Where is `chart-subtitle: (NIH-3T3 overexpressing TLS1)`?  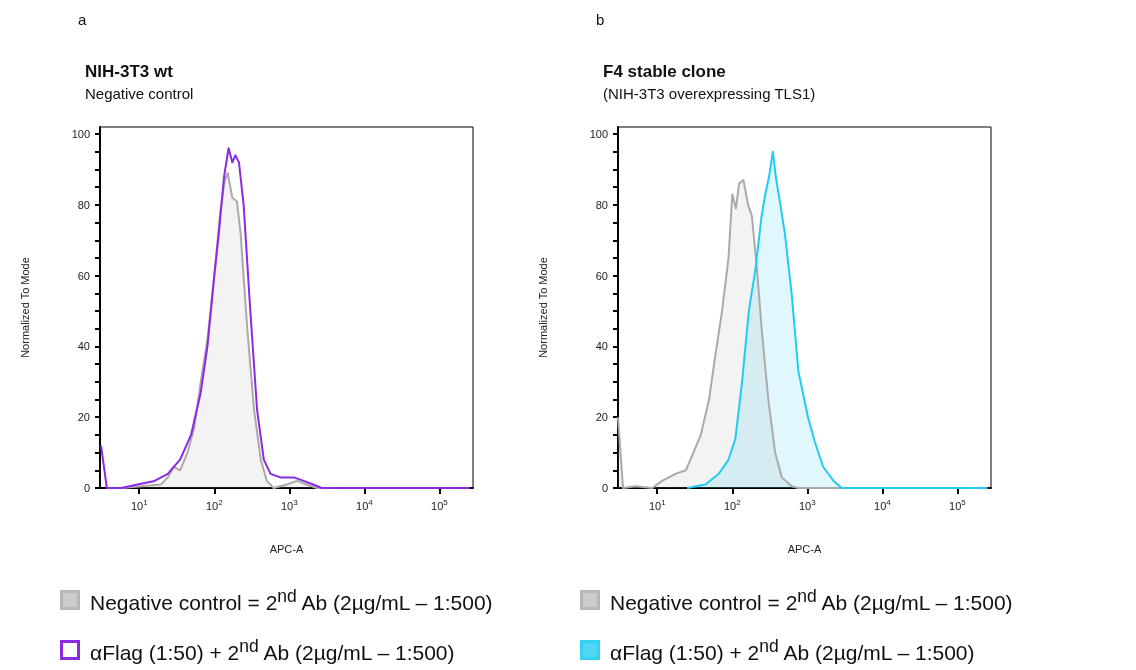
chart-subtitle: (NIH-3T3 overexpressing TLS1) is located at coordinates (709, 93).